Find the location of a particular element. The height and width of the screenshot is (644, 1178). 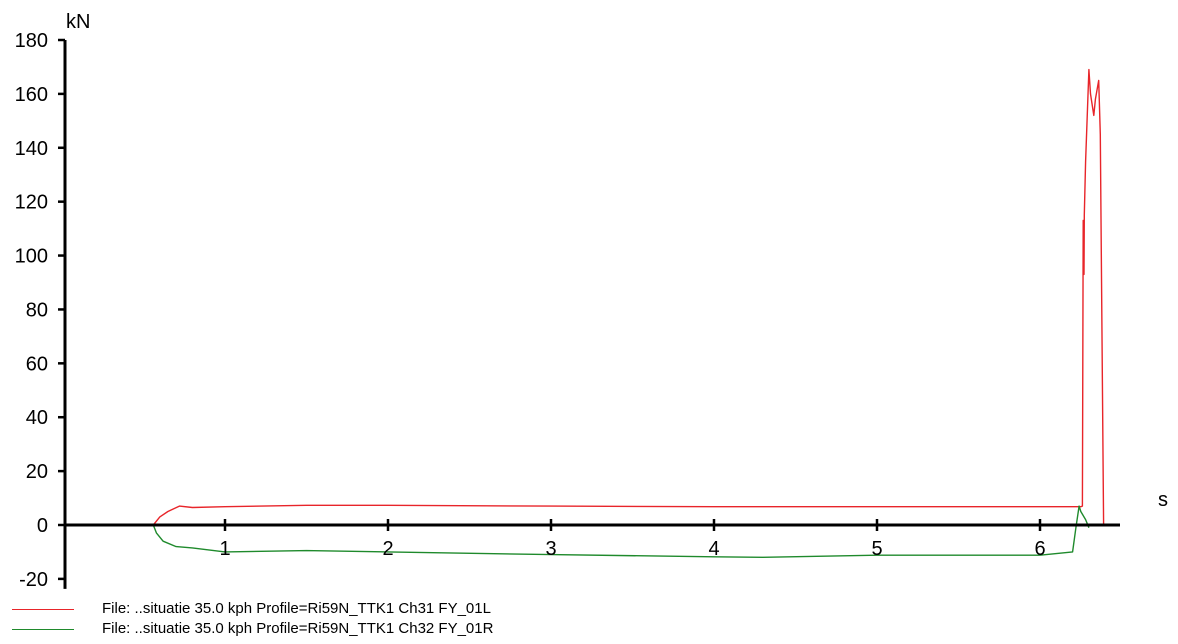

y-tick-label: 180 is located at coordinates (31, 41).